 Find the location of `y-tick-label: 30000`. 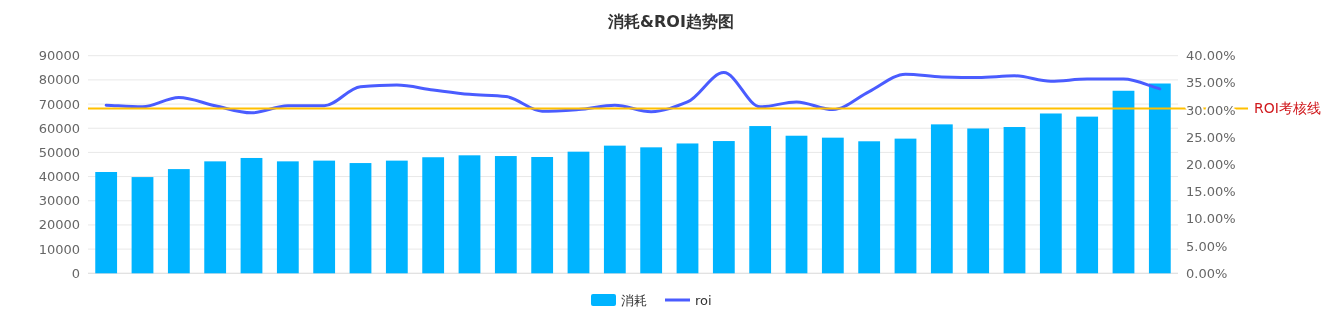

y-tick-label: 30000 is located at coordinates (59, 201).